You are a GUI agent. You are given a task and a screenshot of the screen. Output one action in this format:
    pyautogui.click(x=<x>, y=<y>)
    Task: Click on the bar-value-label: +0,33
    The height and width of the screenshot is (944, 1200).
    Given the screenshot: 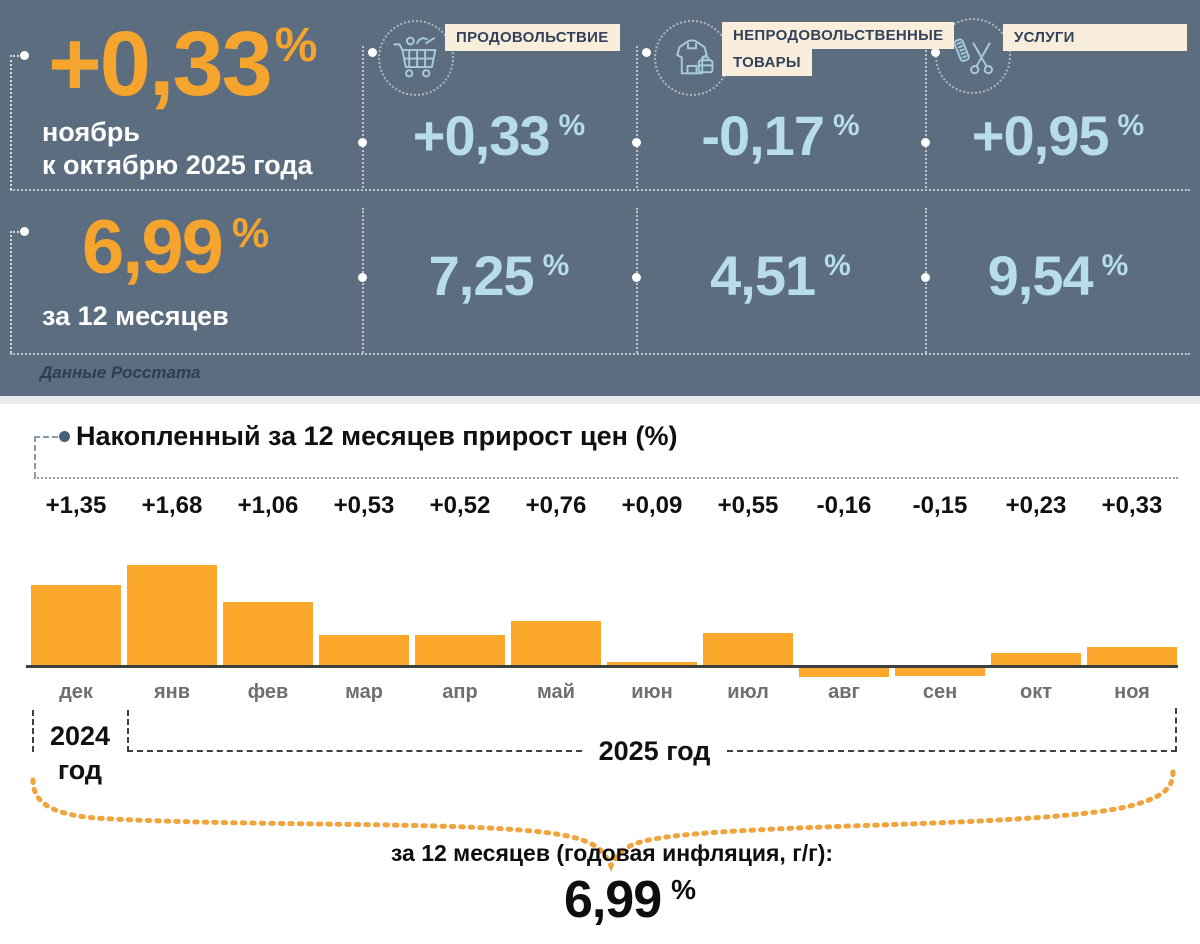 What is the action you would take?
    pyautogui.click(x=1132, y=505)
    